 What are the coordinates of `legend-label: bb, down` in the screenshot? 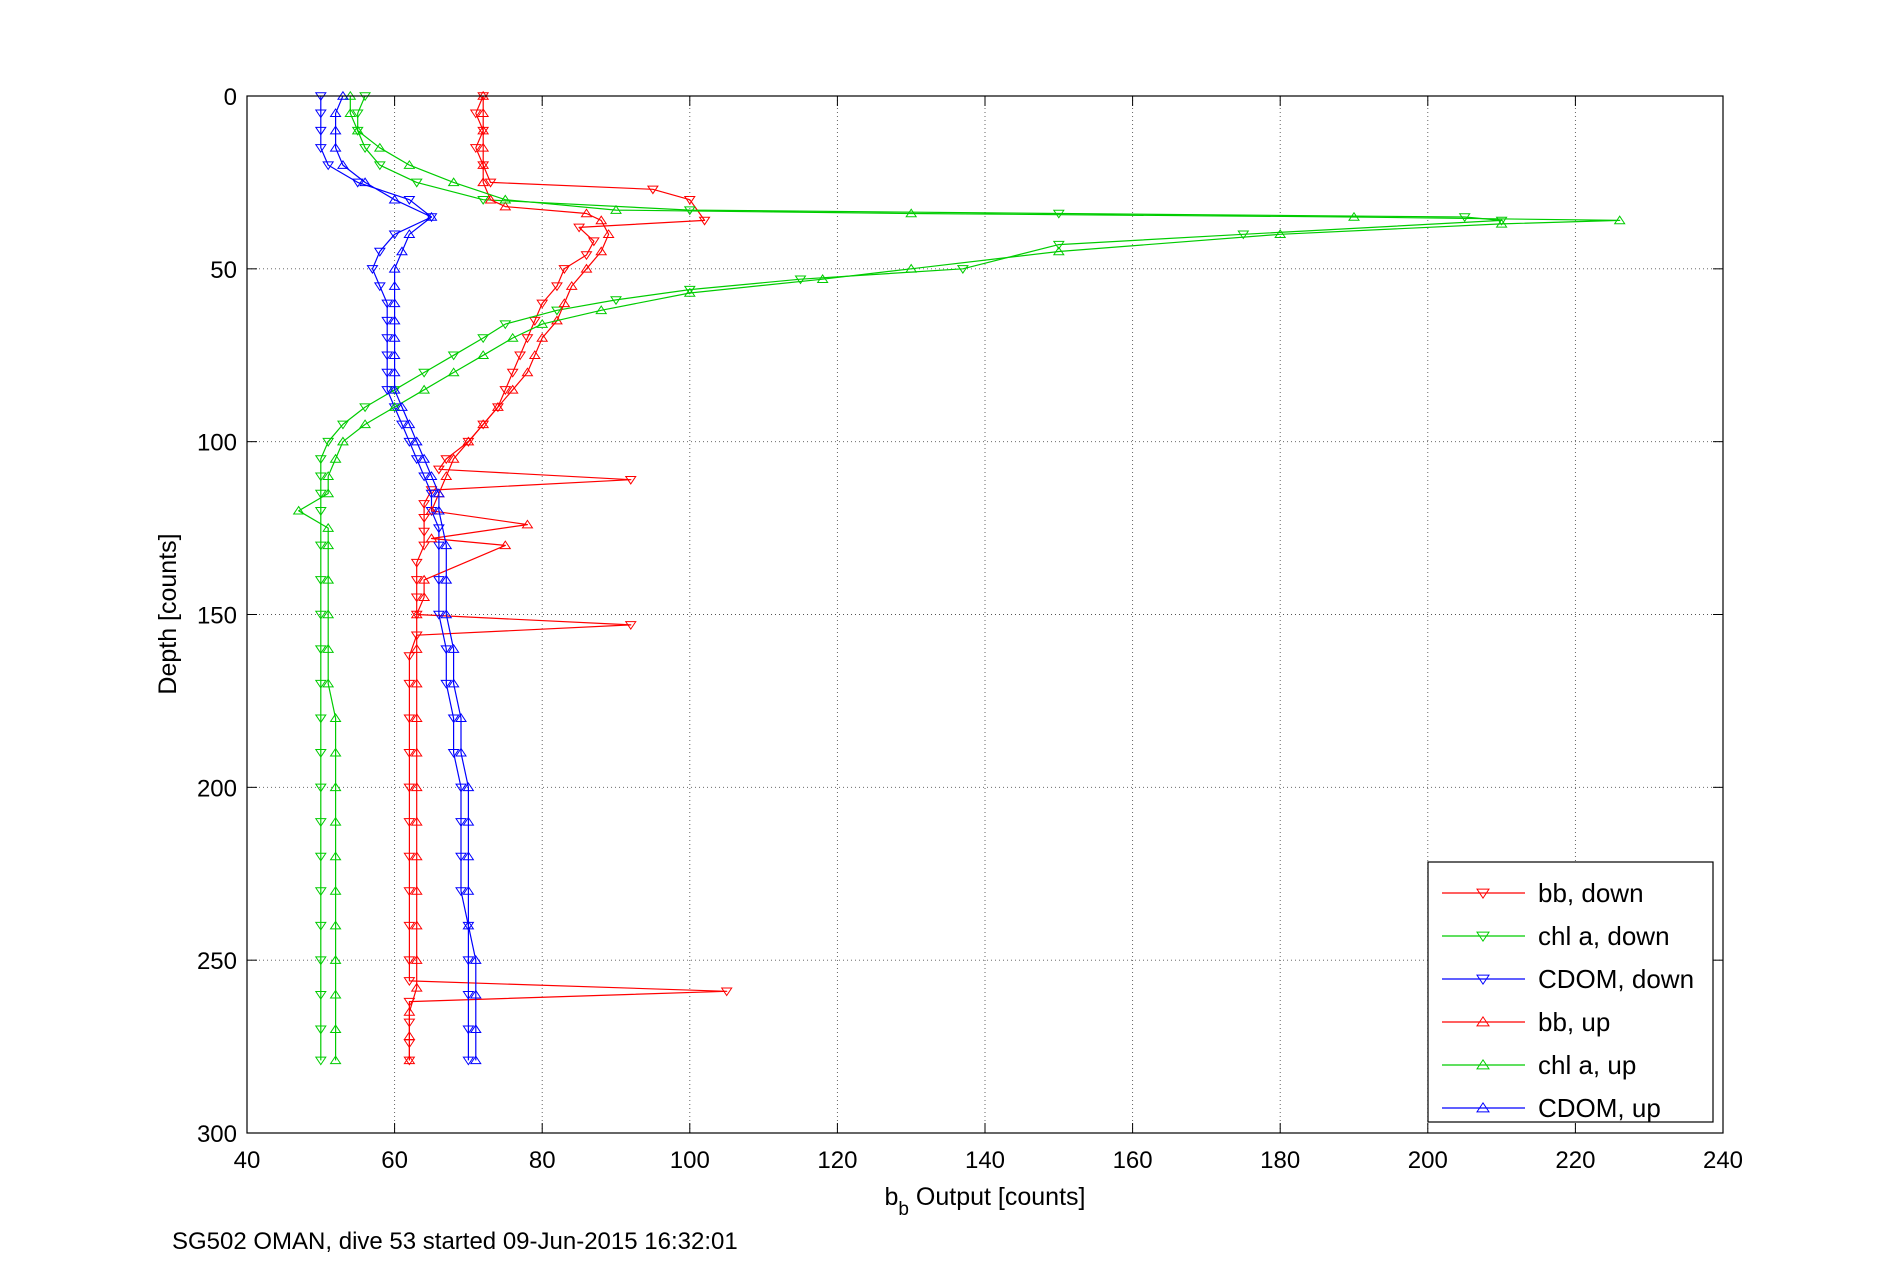 It's located at (1591, 893).